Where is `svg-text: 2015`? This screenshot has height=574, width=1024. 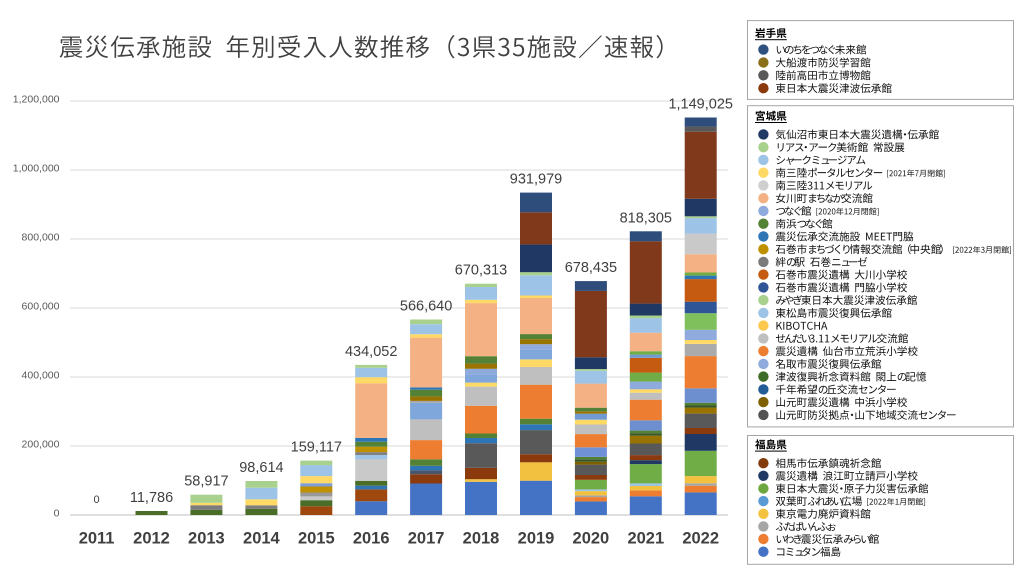
svg-text: 2015 is located at coordinates (316, 539).